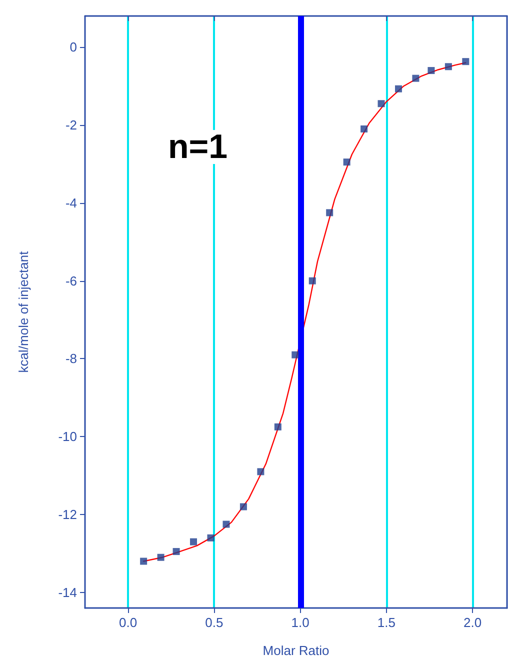  I want to click on y-tick-label: -12, so click(67, 514).